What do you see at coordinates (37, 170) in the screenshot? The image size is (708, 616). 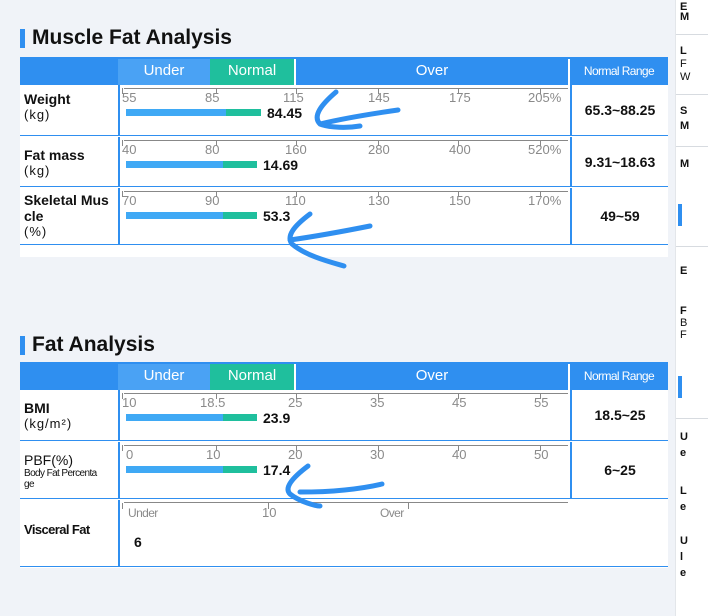 I see `fat-mass-unit: (kg)` at bounding box center [37, 170].